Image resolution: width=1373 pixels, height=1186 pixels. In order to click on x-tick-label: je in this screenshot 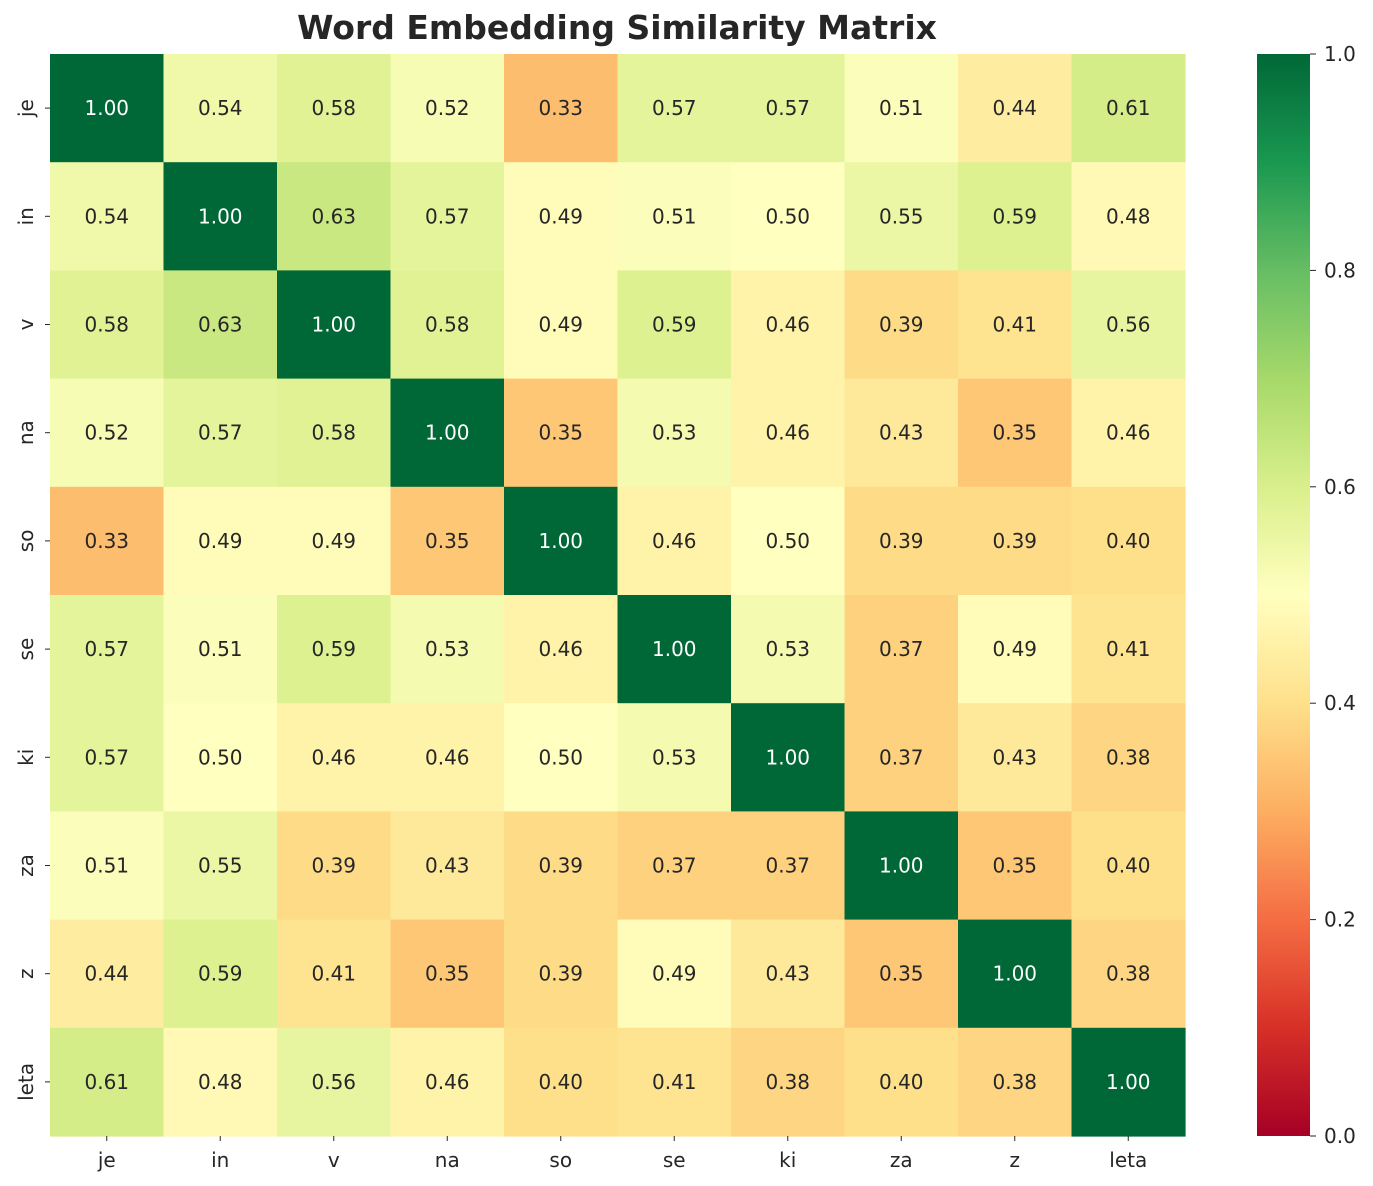, I will do `click(106, 1160)`.